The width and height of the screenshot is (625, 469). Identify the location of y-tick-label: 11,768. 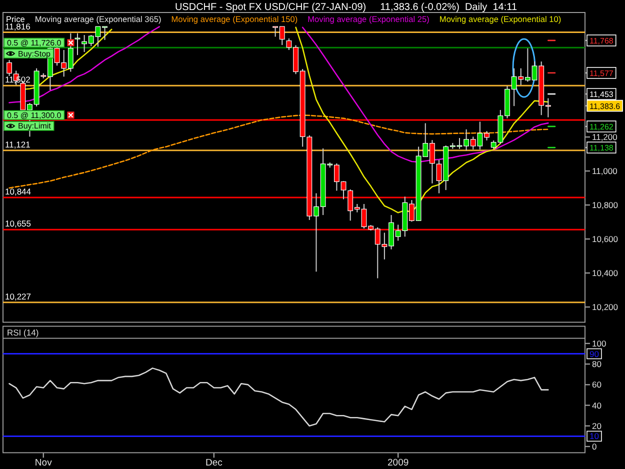
(602, 41).